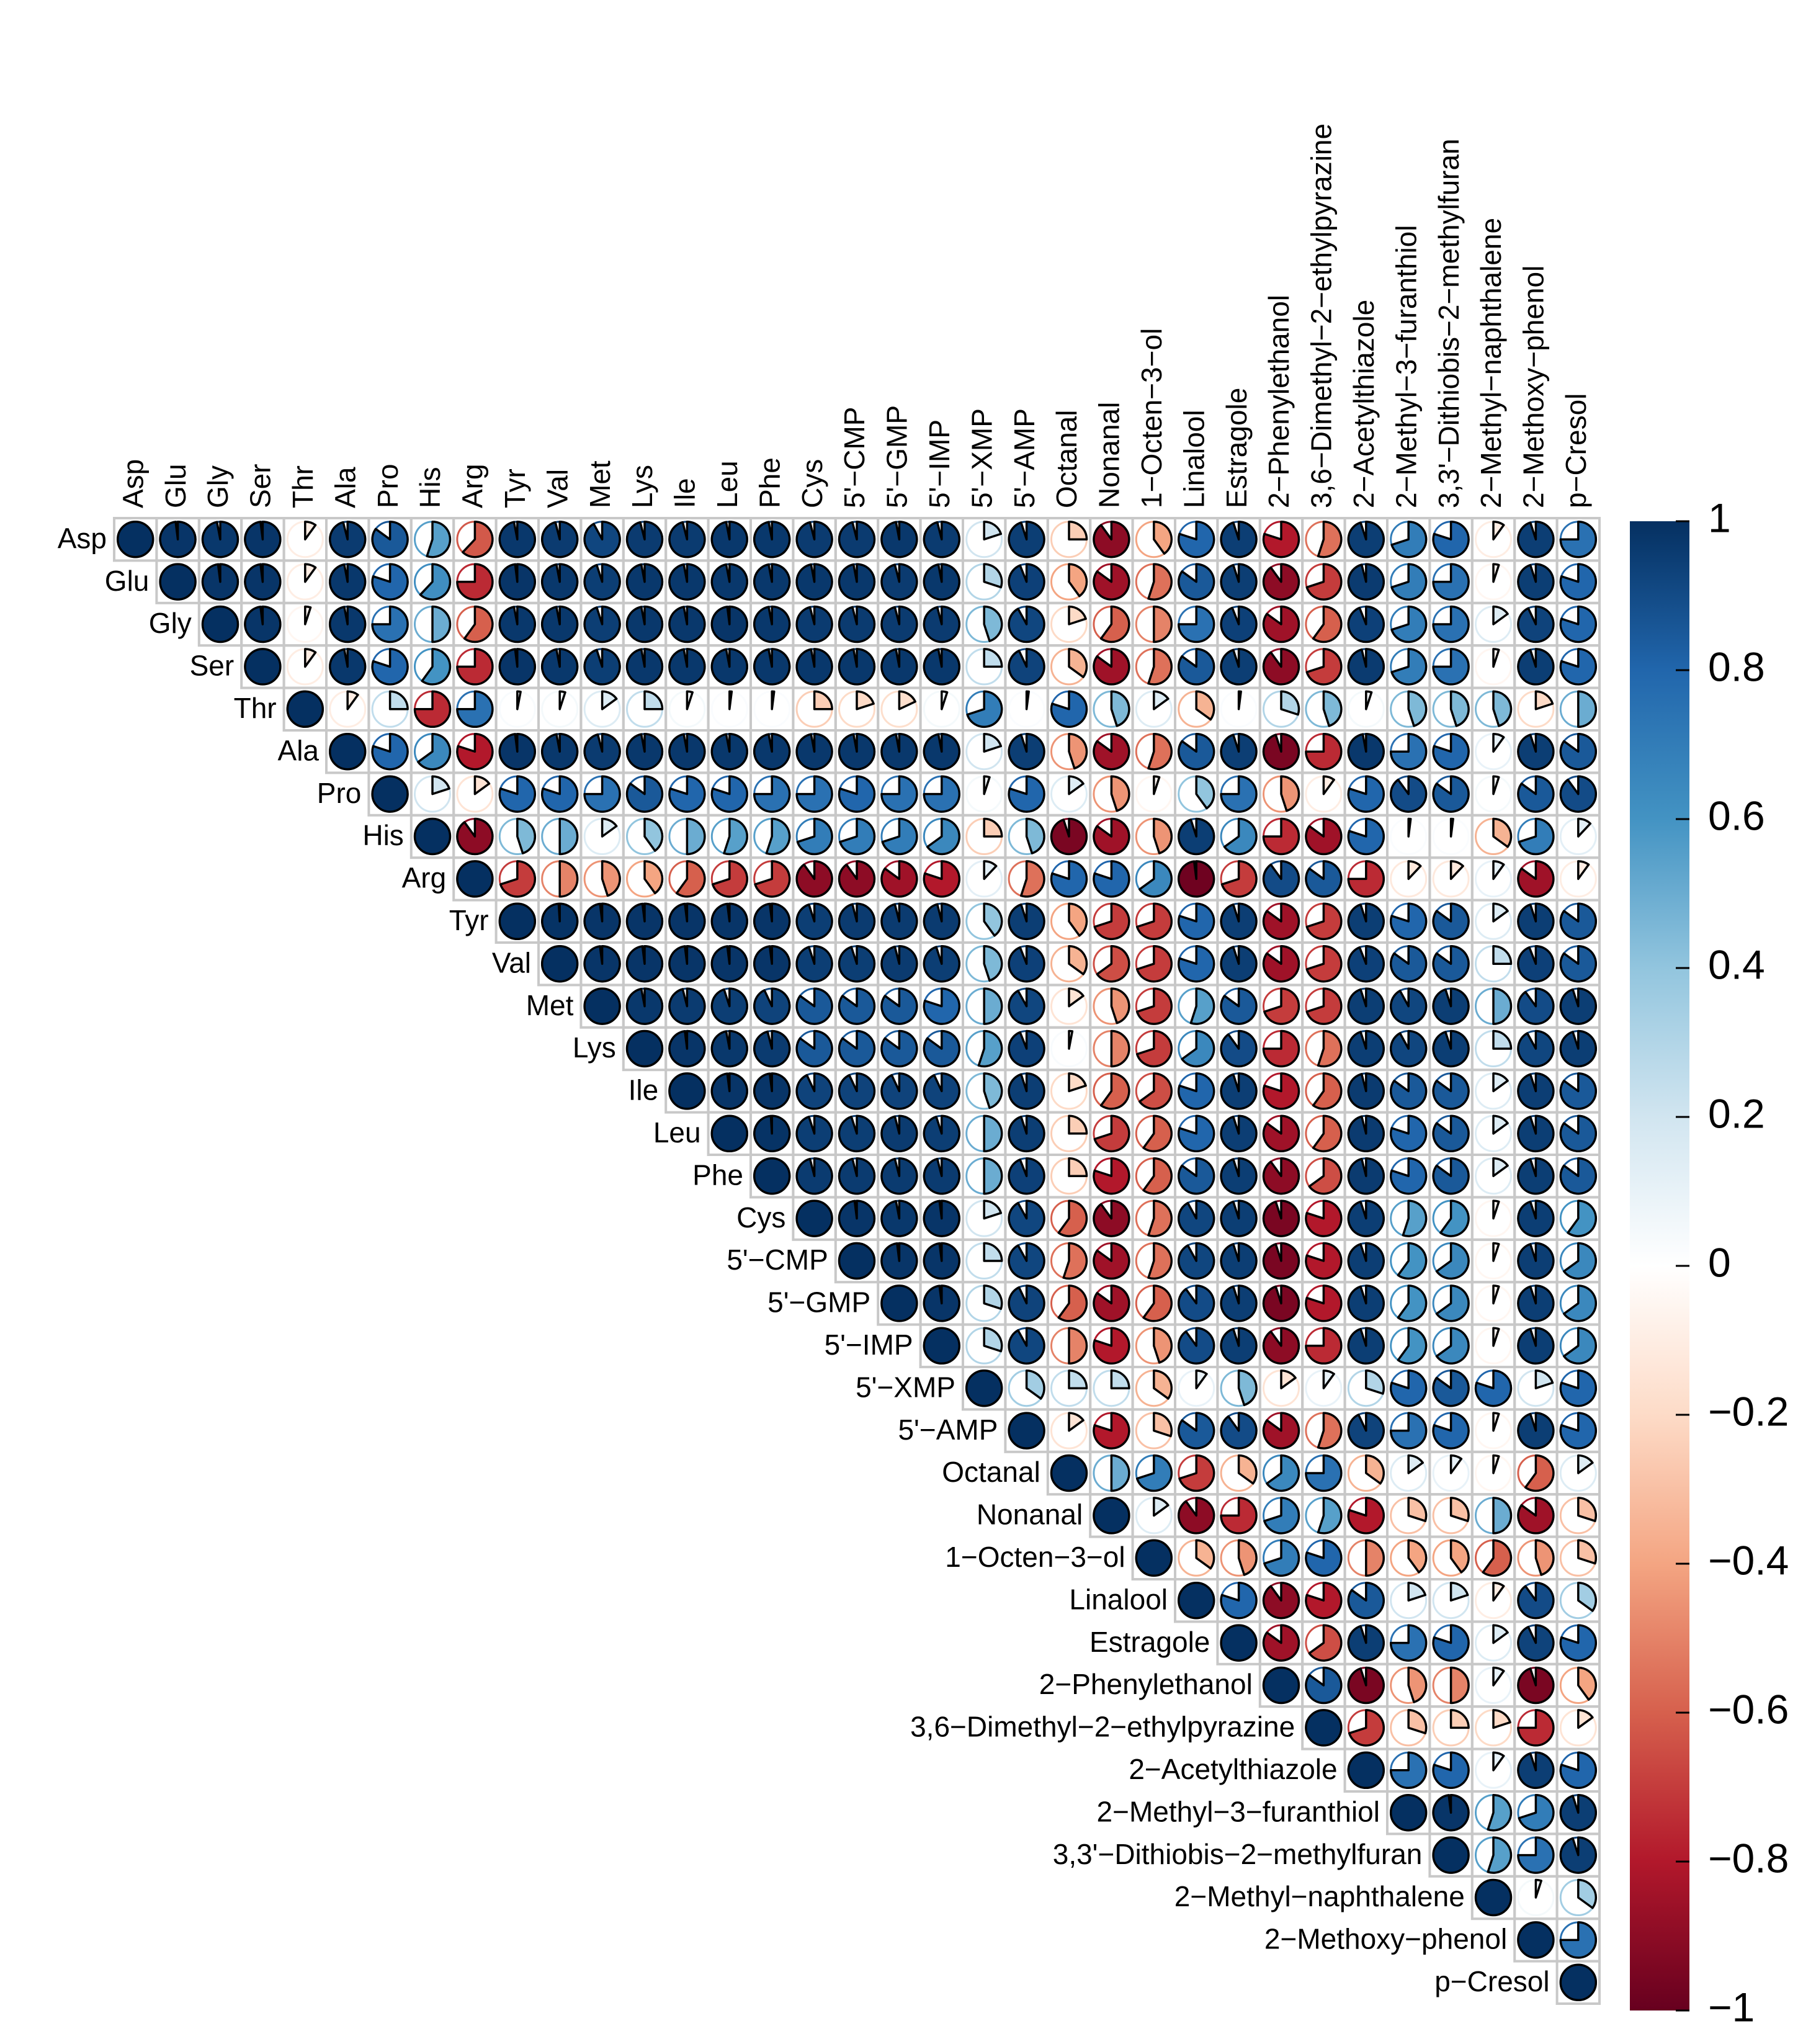  I want to click on col-label-1: Glu, so click(176, 486).